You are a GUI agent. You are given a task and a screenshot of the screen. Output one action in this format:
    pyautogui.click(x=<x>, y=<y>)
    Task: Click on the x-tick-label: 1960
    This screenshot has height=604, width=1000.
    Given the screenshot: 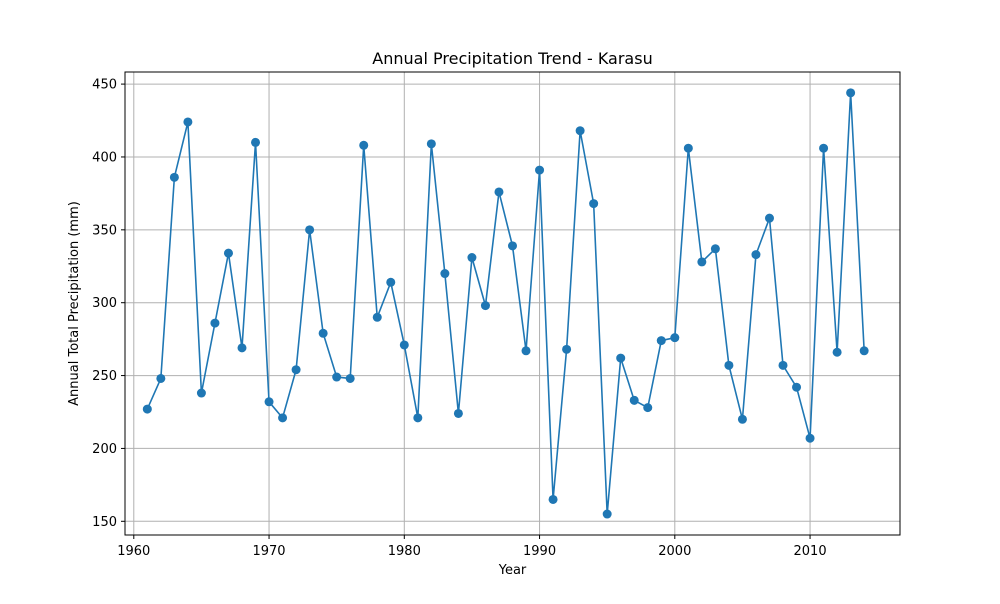 What is the action you would take?
    pyautogui.click(x=133, y=551)
    